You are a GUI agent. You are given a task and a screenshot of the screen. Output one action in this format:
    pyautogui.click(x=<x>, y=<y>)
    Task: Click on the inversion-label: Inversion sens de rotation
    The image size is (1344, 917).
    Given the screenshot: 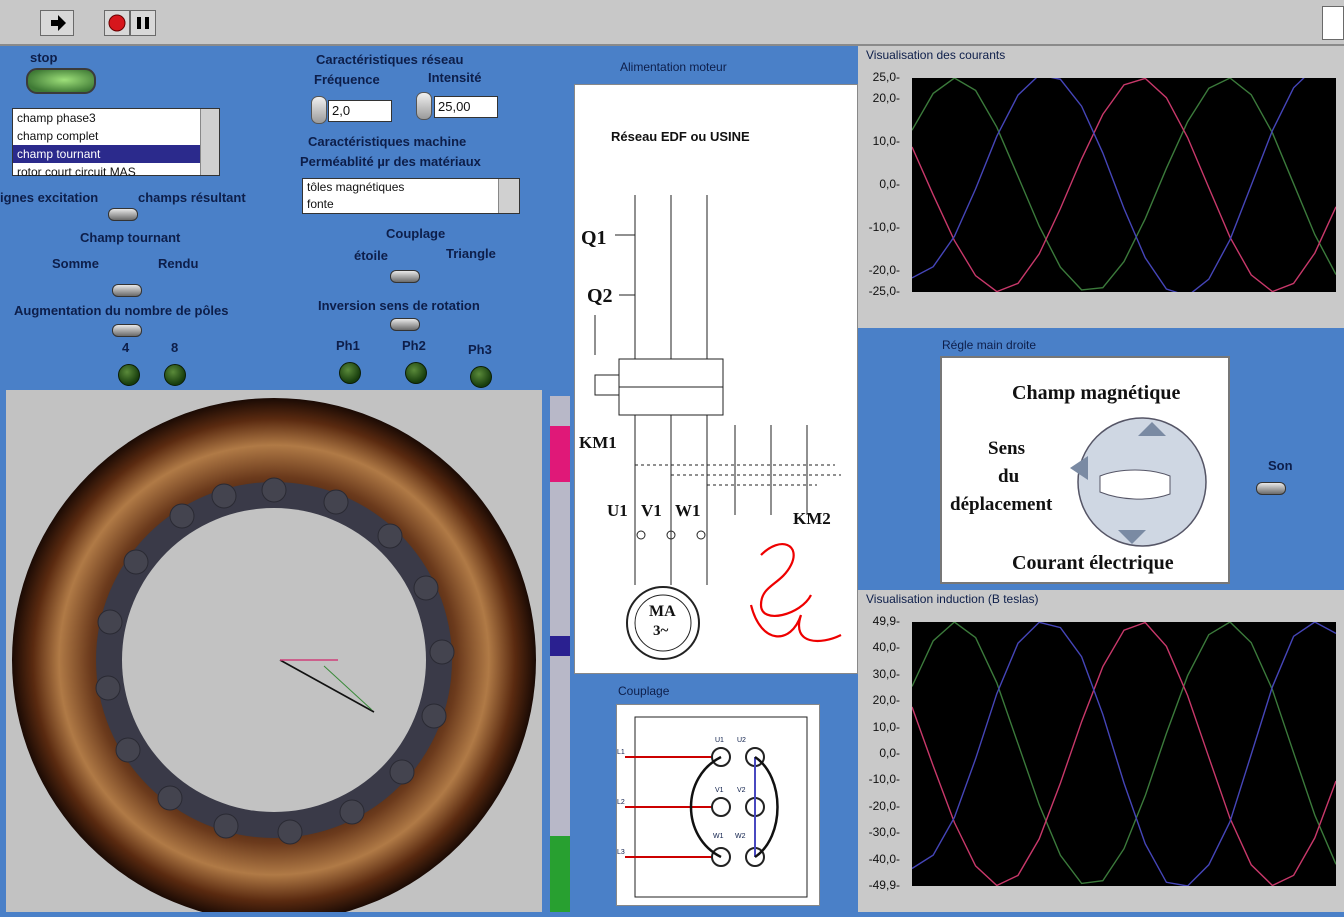 What is the action you would take?
    pyautogui.click(x=399, y=305)
    